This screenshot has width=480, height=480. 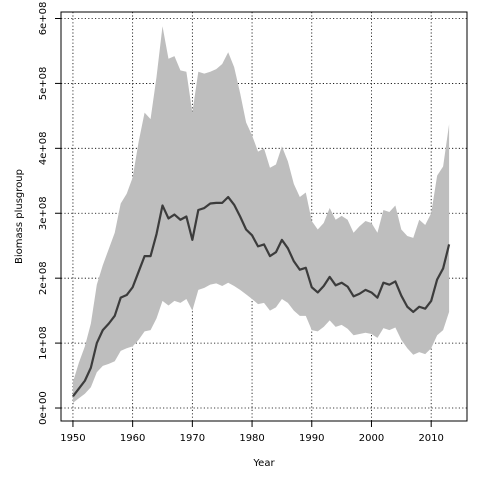 What do you see at coordinates (43, 408) in the screenshot?
I see `y-tick-label: 0e+00` at bounding box center [43, 408].